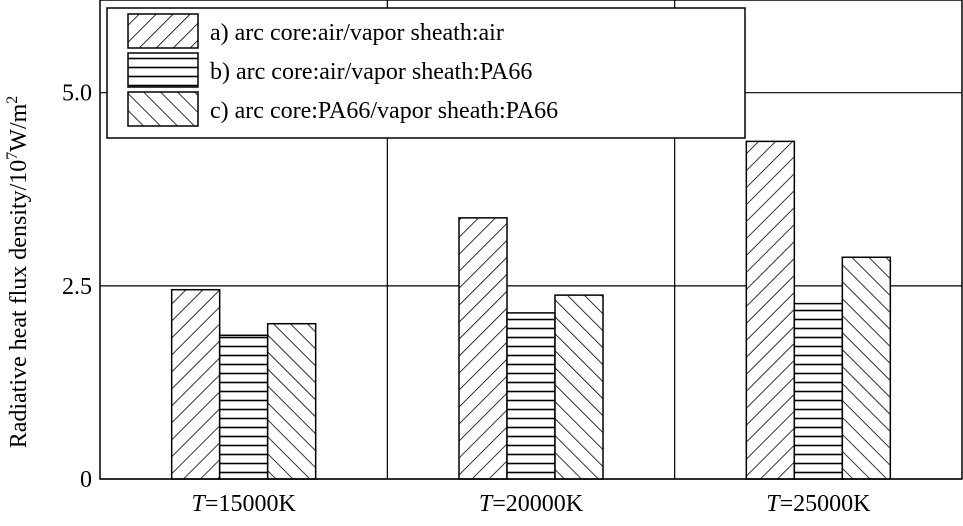  Describe the element at coordinates (384, 111) in the screenshot. I see `legend-label-3: c) arc core:PA66/vapor sheath:PA66` at that location.